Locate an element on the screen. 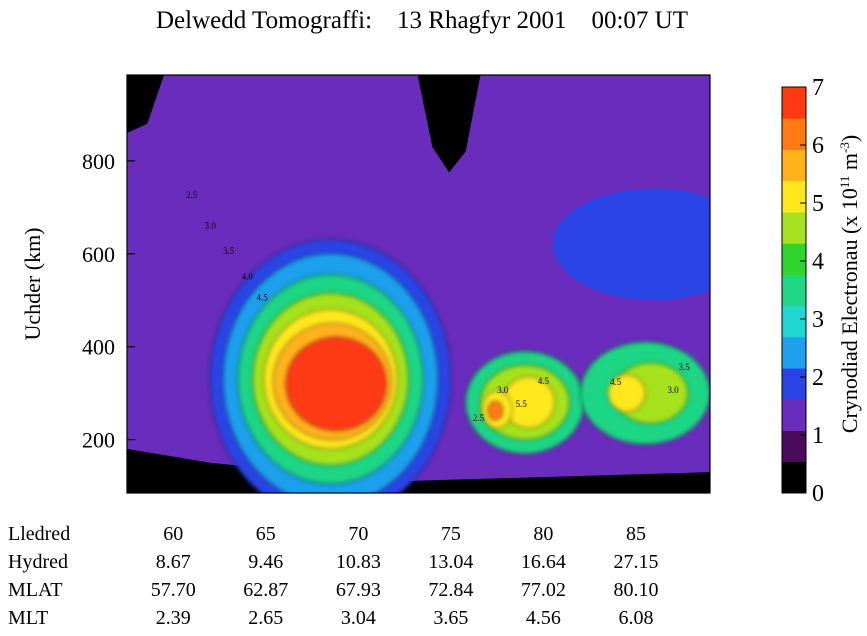 Image resolution: width=867 pixels, height=636 pixels. colorbar: 0 1 2 3 4 5 6 7 is located at coordinates (802, 291).